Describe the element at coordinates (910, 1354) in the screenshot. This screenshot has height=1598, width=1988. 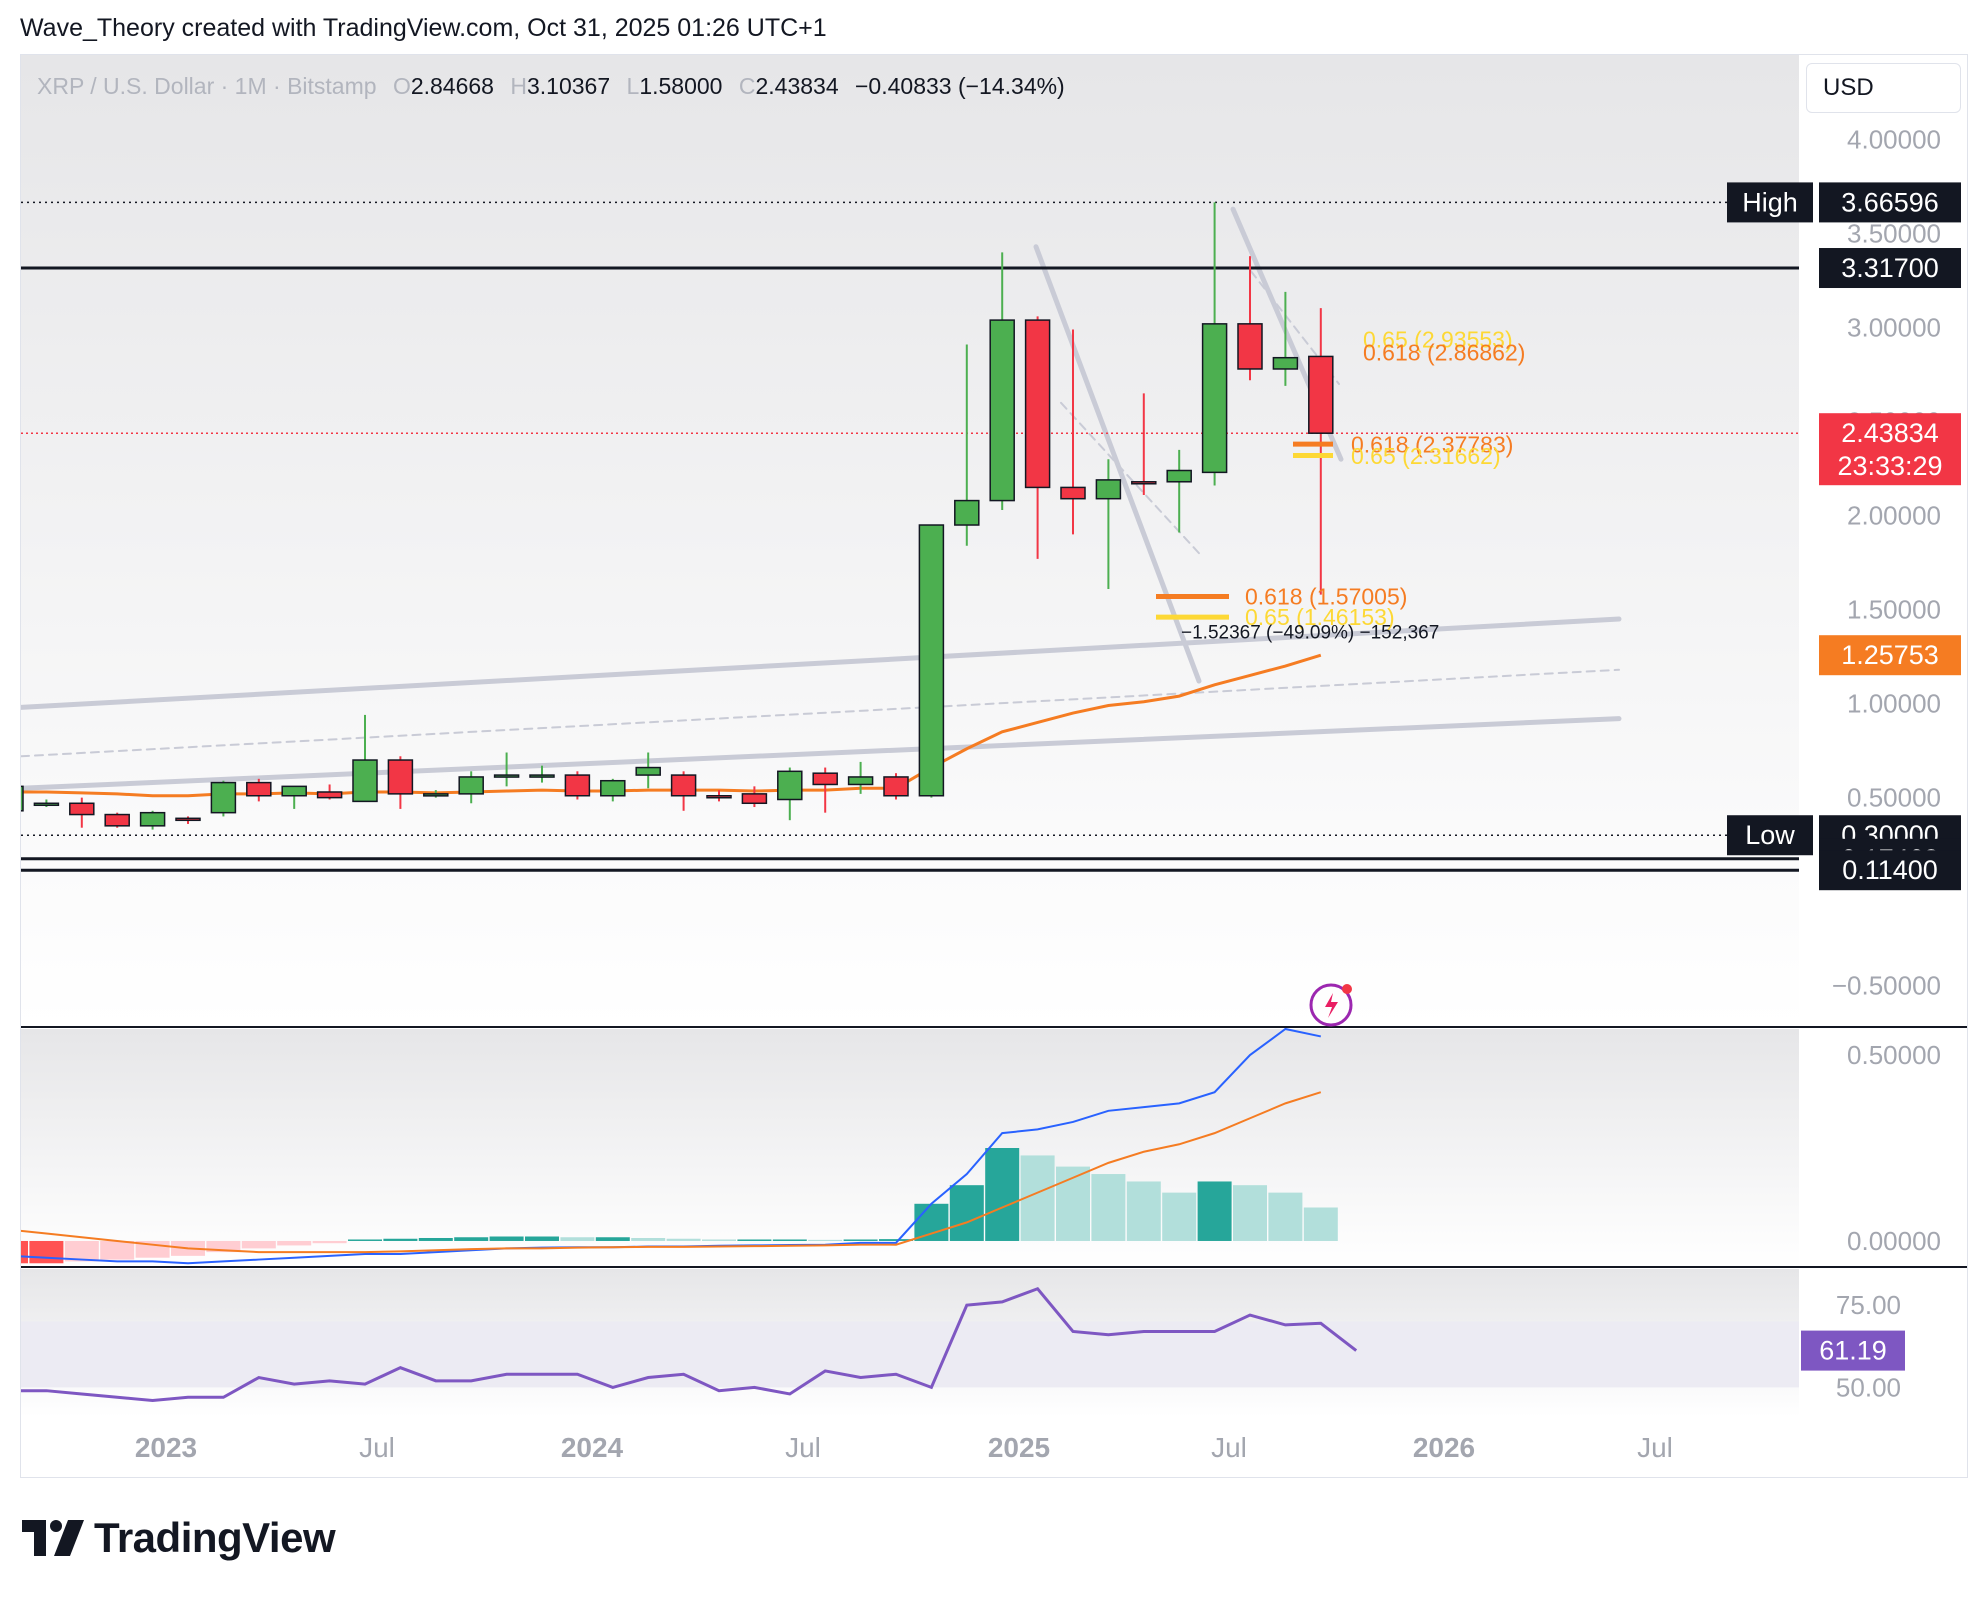
I see `rsi-band` at that location.